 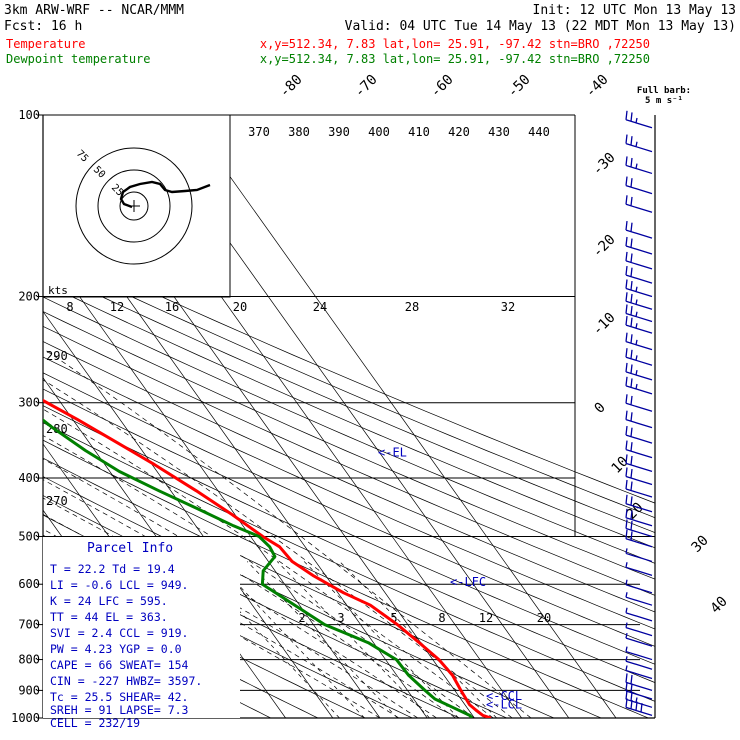 I want to click on parcel-row: CIN = -227 HWBZ= 3597., so click(x=126, y=681).